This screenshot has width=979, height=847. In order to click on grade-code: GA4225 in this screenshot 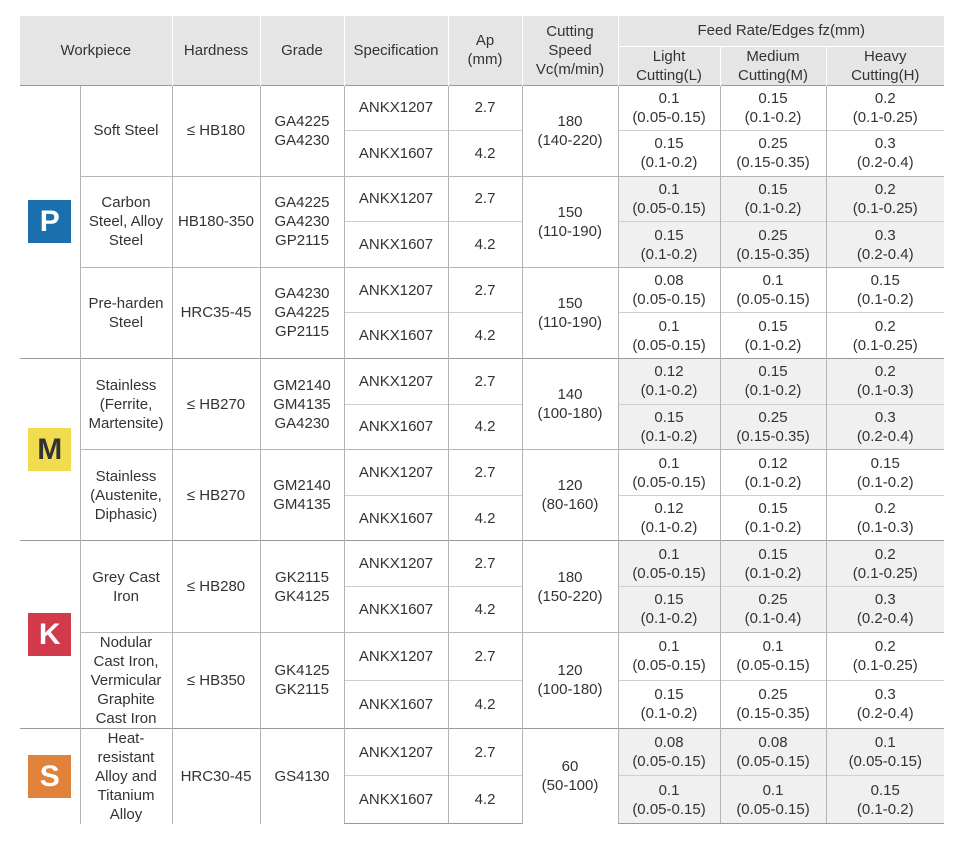, I will do `click(302, 121)`.